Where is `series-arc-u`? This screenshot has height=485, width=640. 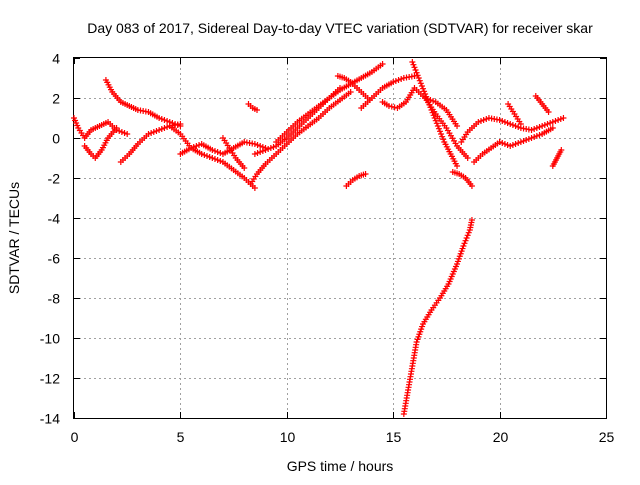
series-arc-u is located at coordinates (513, 145).